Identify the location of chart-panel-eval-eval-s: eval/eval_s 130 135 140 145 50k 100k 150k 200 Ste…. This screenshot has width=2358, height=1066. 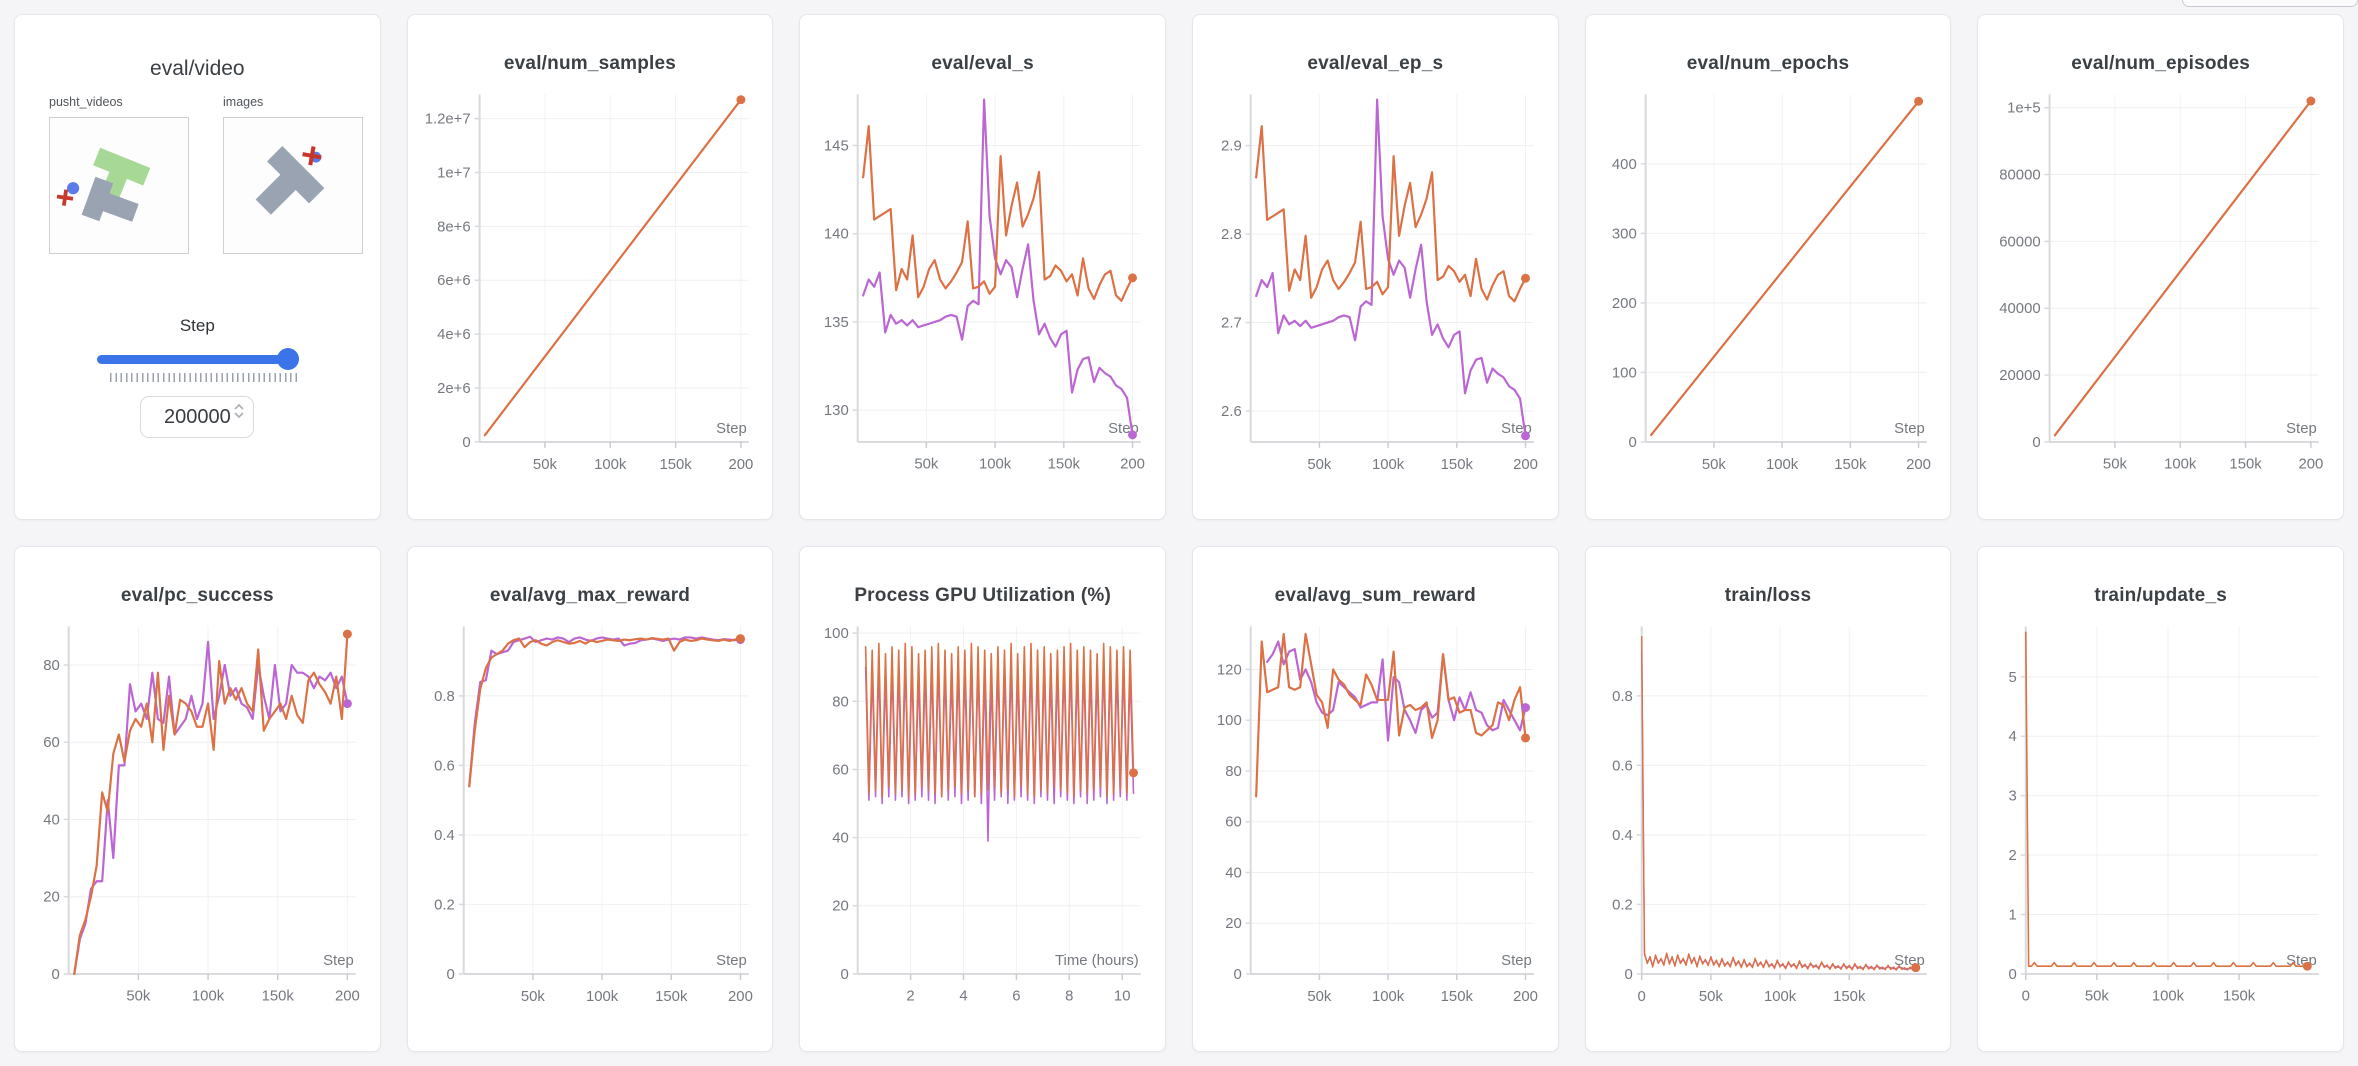
(982, 267).